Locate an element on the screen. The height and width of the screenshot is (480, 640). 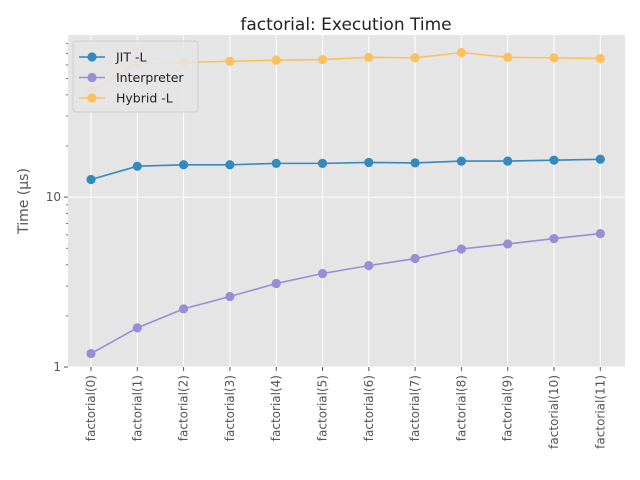
jit-l-line is located at coordinates (345, 169).